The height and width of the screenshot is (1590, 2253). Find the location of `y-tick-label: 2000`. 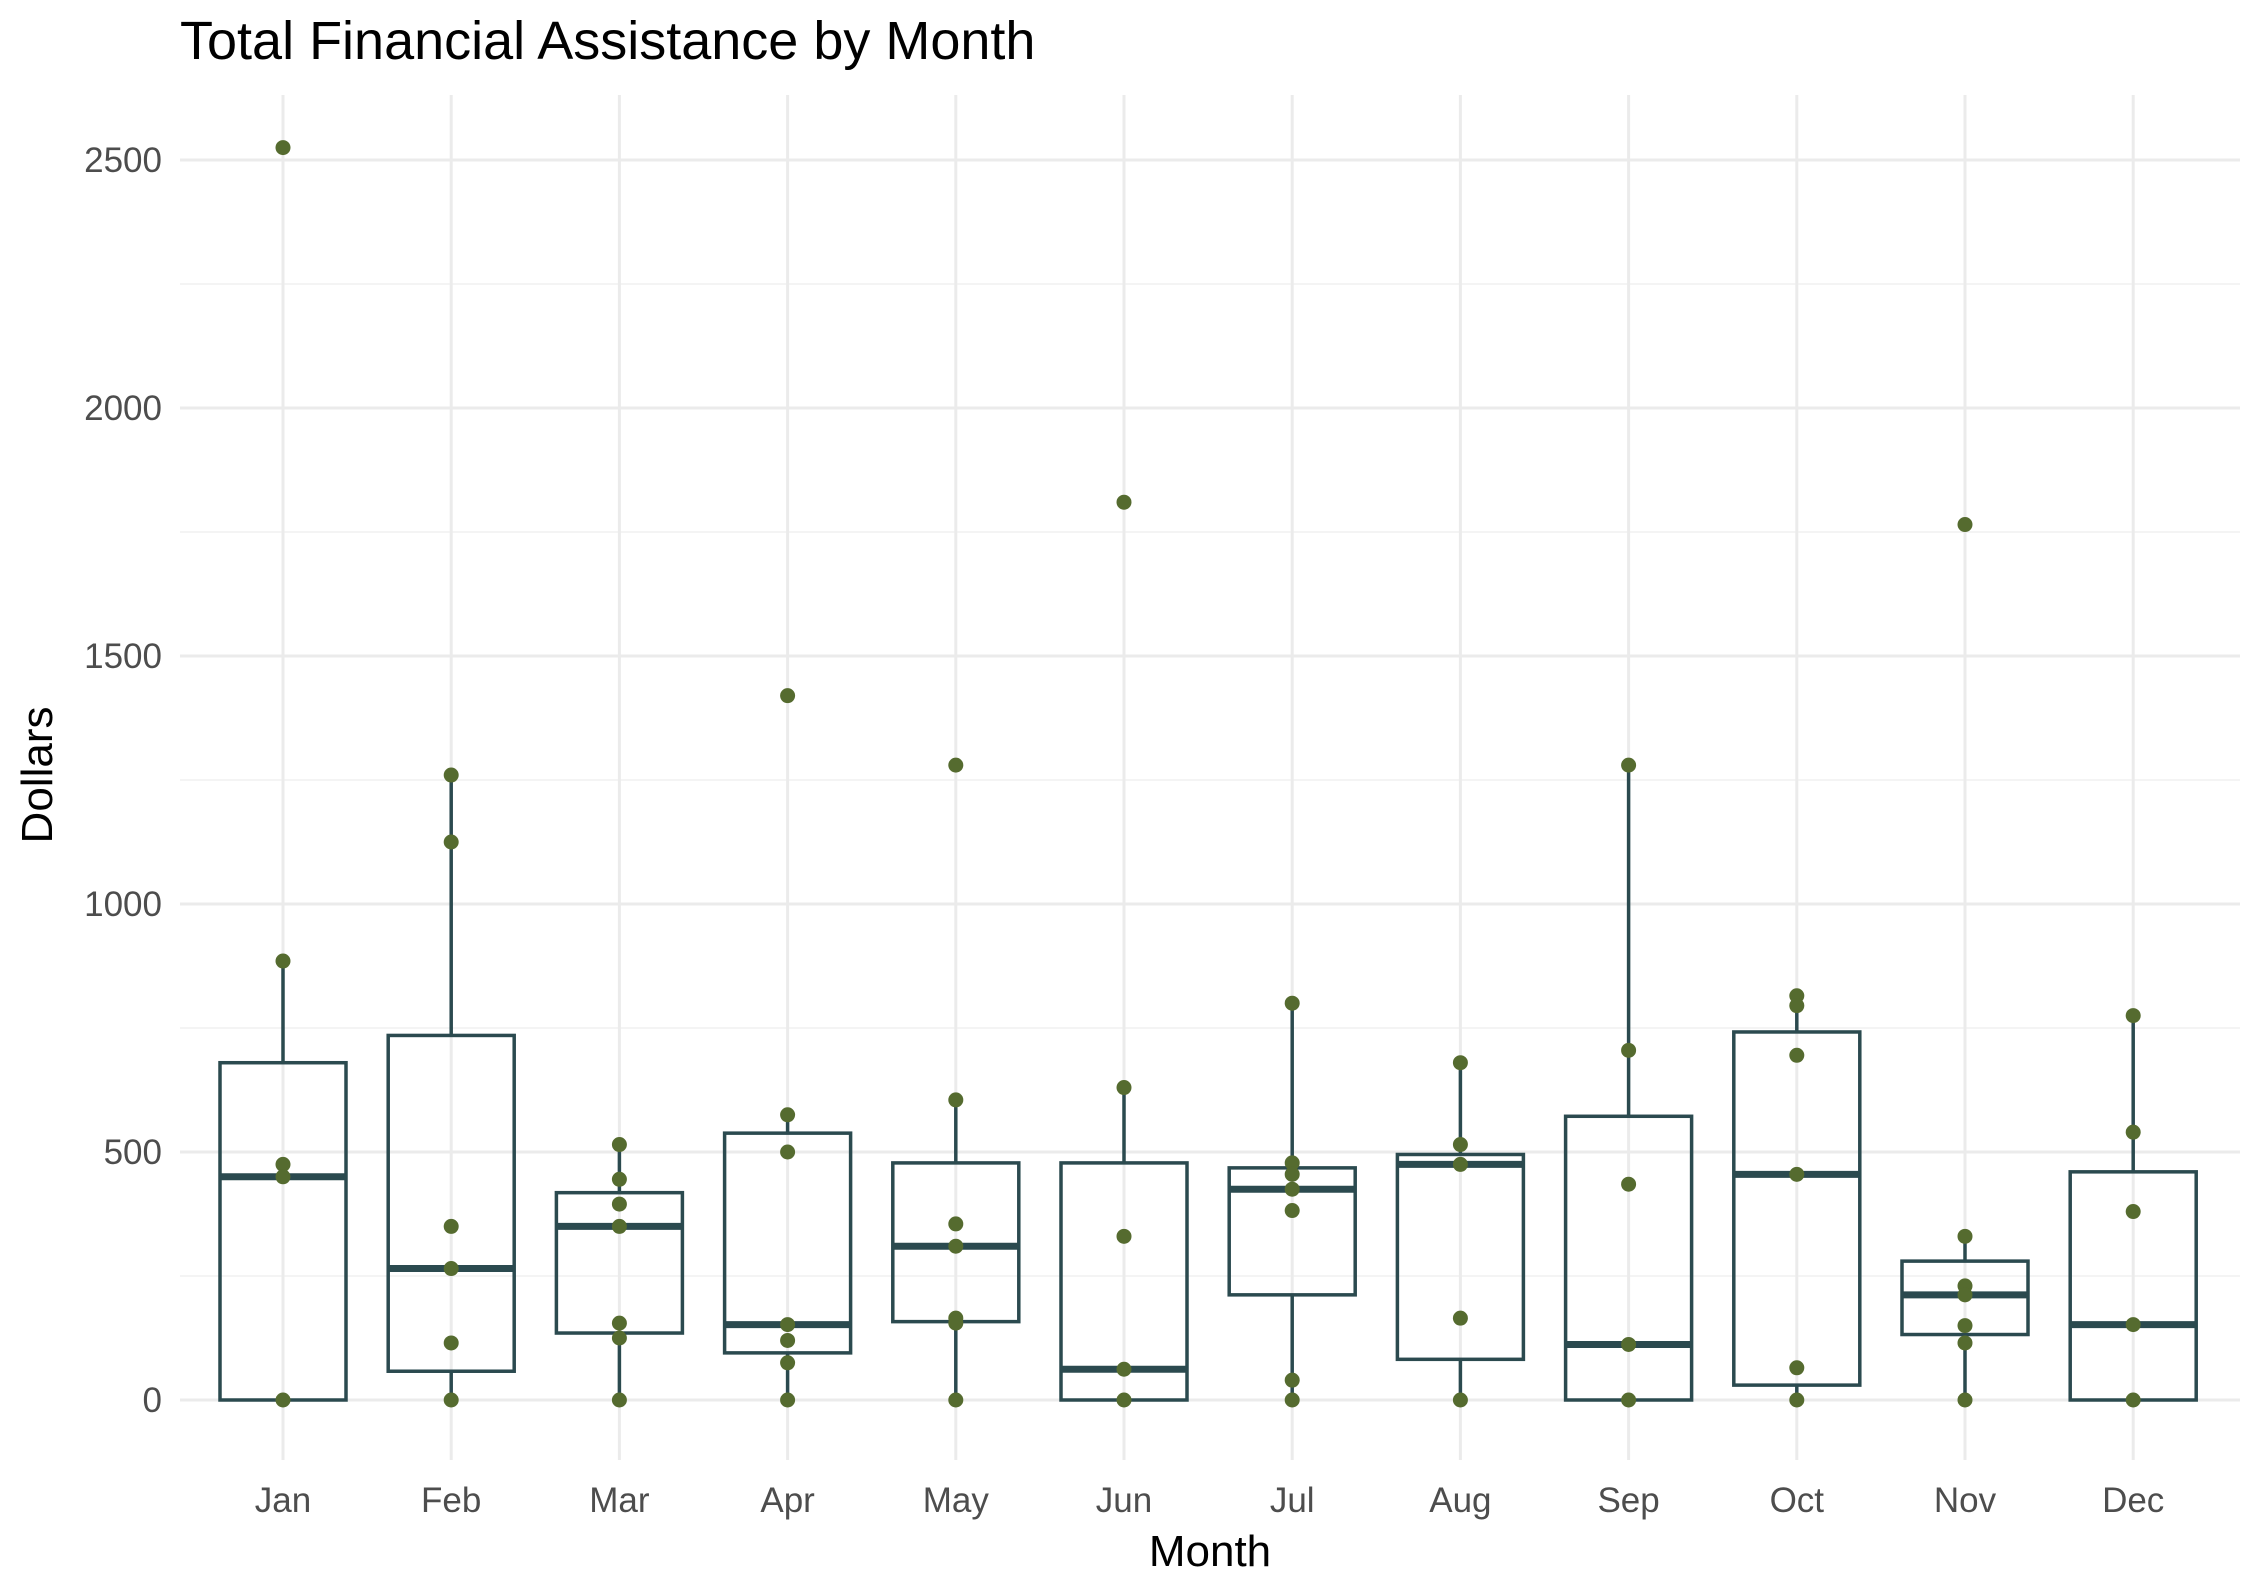

y-tick-label: 2000 is located at coordinates (123, 408).